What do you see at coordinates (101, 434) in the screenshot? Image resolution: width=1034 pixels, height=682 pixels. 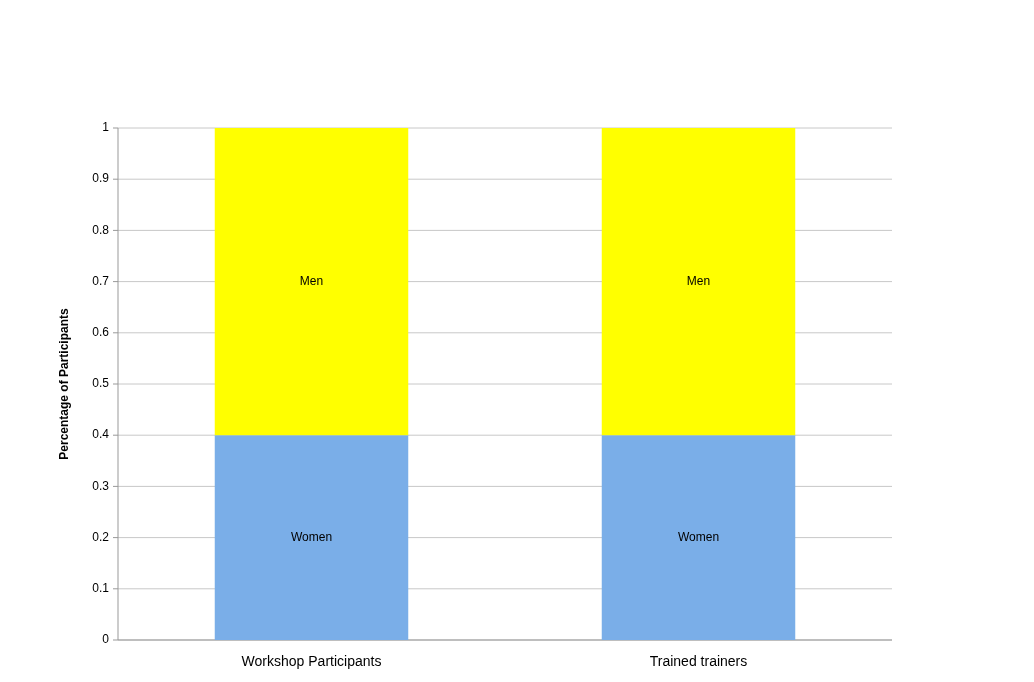 I see `y-tick-label: 0.4` at bounding box center [101, 434].